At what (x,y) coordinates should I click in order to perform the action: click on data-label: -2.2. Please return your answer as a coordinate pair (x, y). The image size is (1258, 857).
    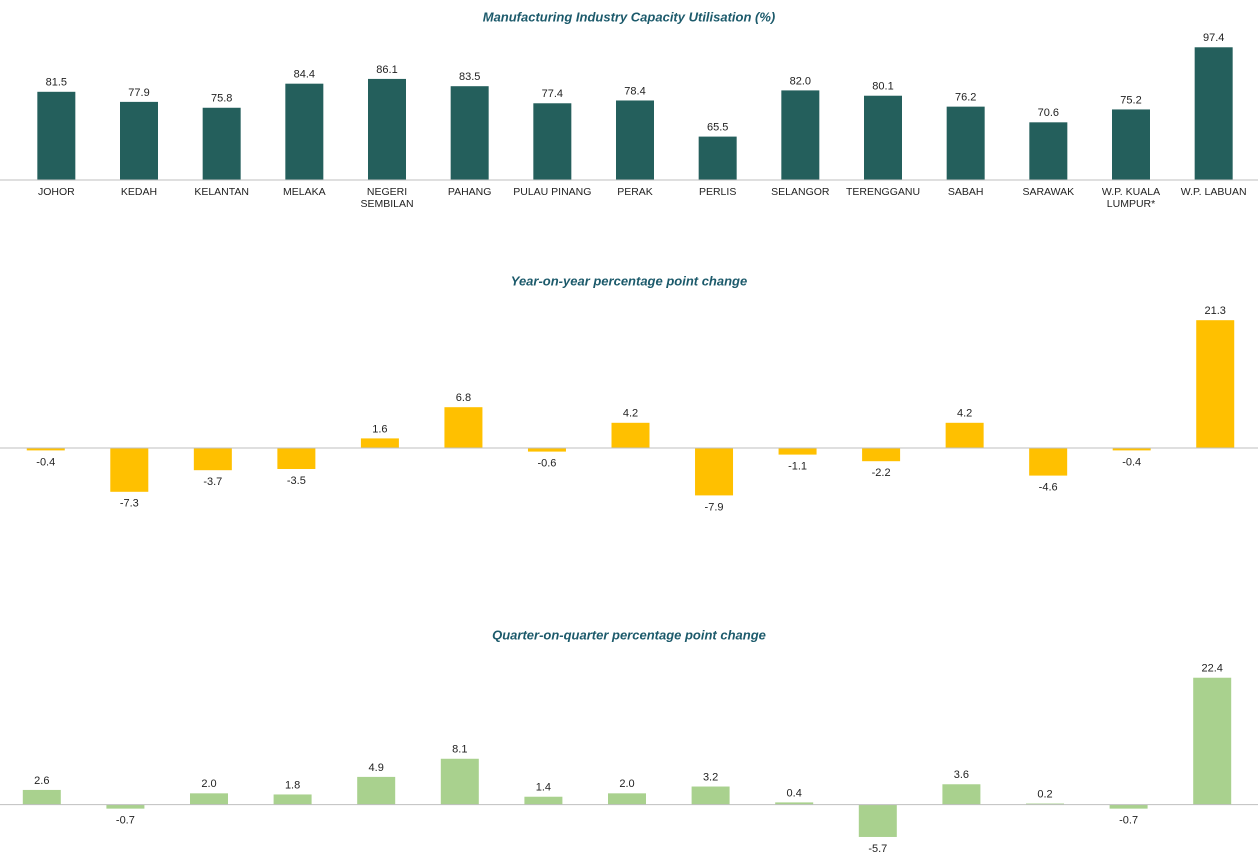
    Looking at the image, I should click on (881, 473).